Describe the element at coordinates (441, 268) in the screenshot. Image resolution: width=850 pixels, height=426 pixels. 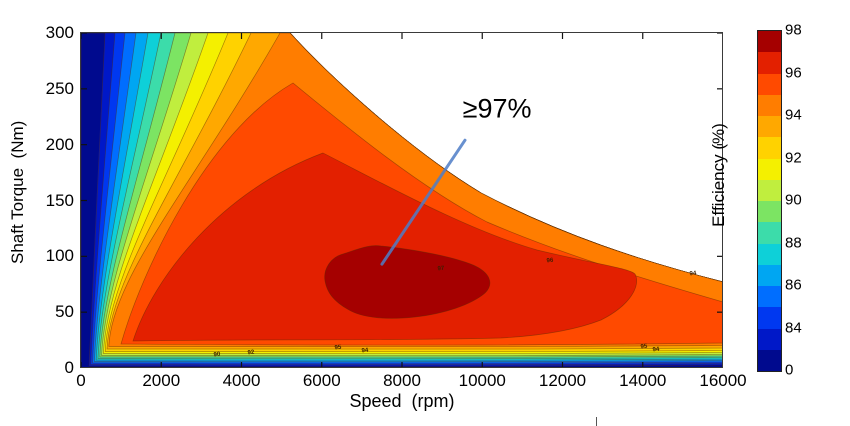
I see `contour-line-label: 97` at that location.